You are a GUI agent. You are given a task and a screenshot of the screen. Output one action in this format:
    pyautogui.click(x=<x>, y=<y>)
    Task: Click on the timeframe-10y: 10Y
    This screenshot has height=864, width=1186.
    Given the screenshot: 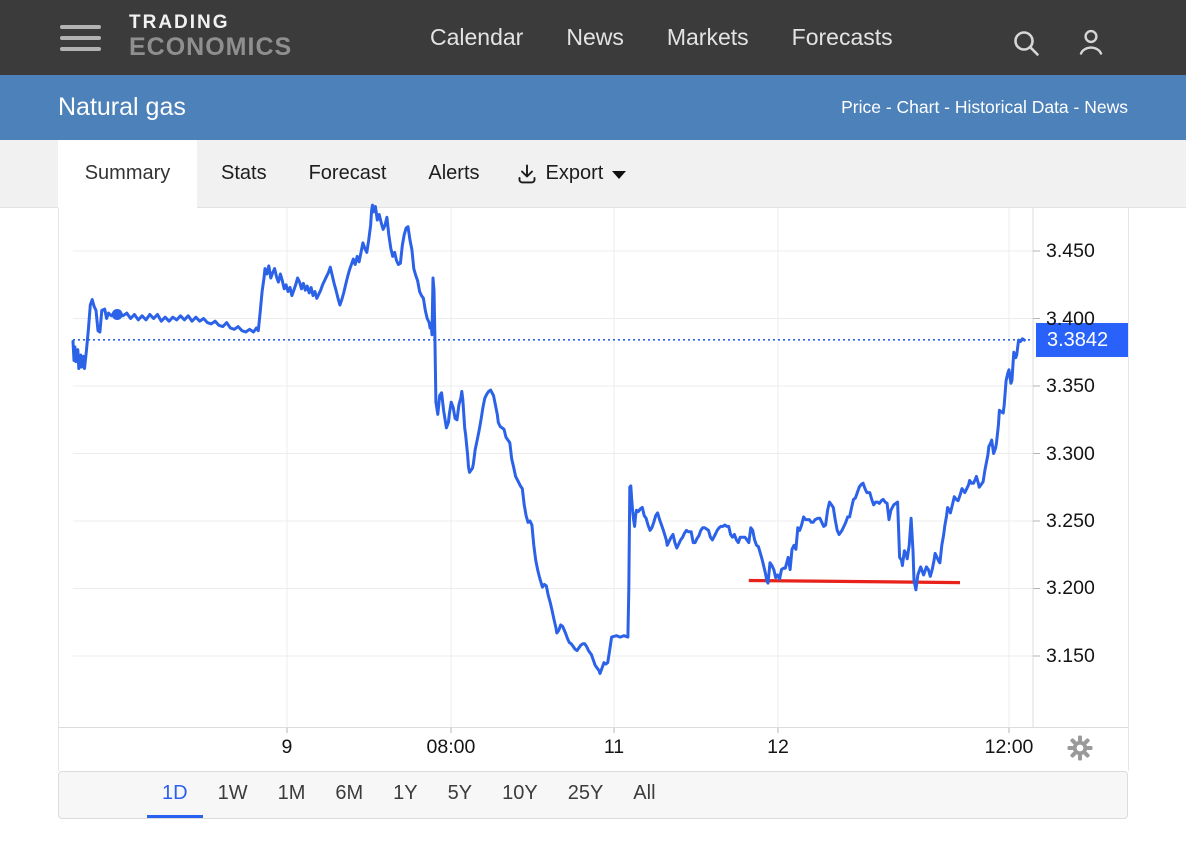 What is the action you would take?
    pyautogui.click(x=520, y=793)
    